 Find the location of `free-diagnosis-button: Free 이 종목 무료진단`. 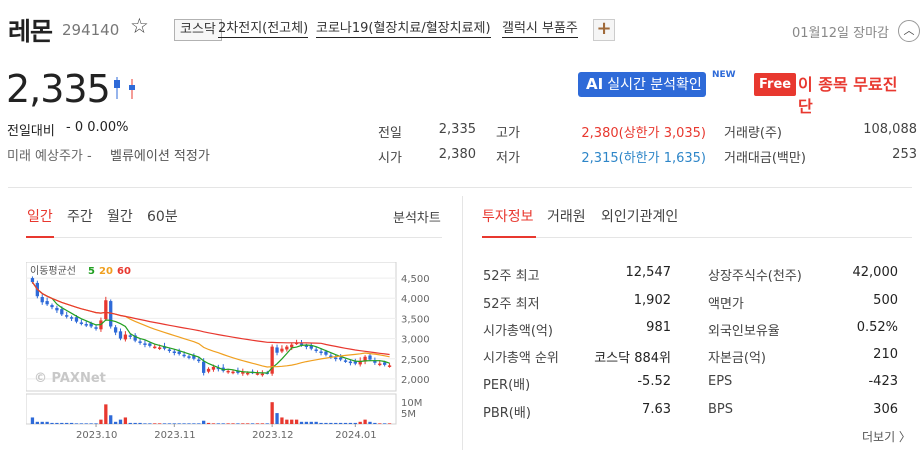

free-diagnosis-button: Free 이 종목 무료진단 is located at coordinates (831, 94).